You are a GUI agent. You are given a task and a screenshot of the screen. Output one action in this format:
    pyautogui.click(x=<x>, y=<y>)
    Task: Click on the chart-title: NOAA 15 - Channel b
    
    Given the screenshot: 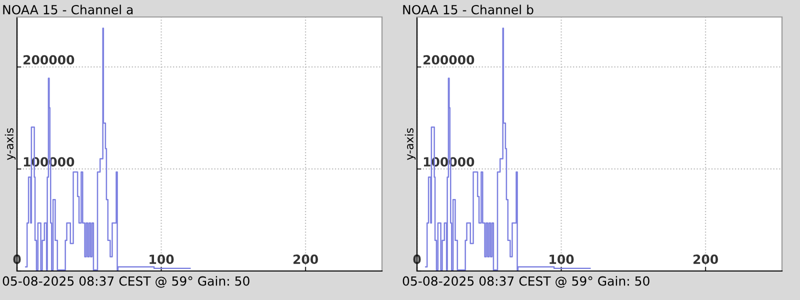 What is the action you would take?
    pyautogui.click(x=468, y=9)
    